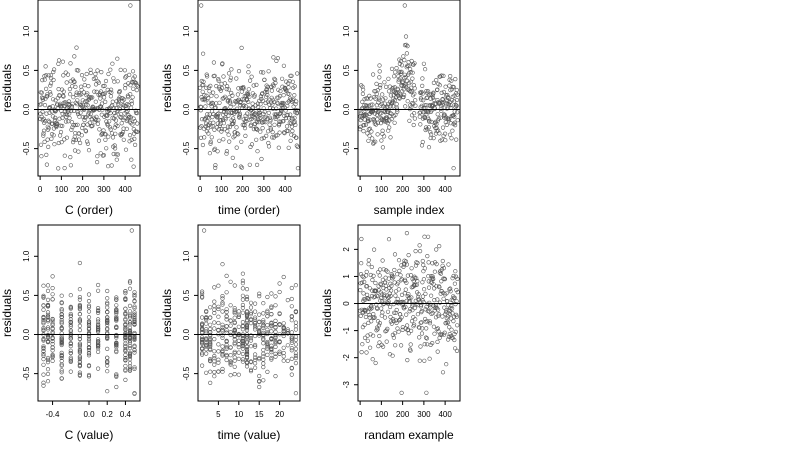 The image size is (800, 450). I want to click on y-tick-label: -0.5, so click(186, 373).